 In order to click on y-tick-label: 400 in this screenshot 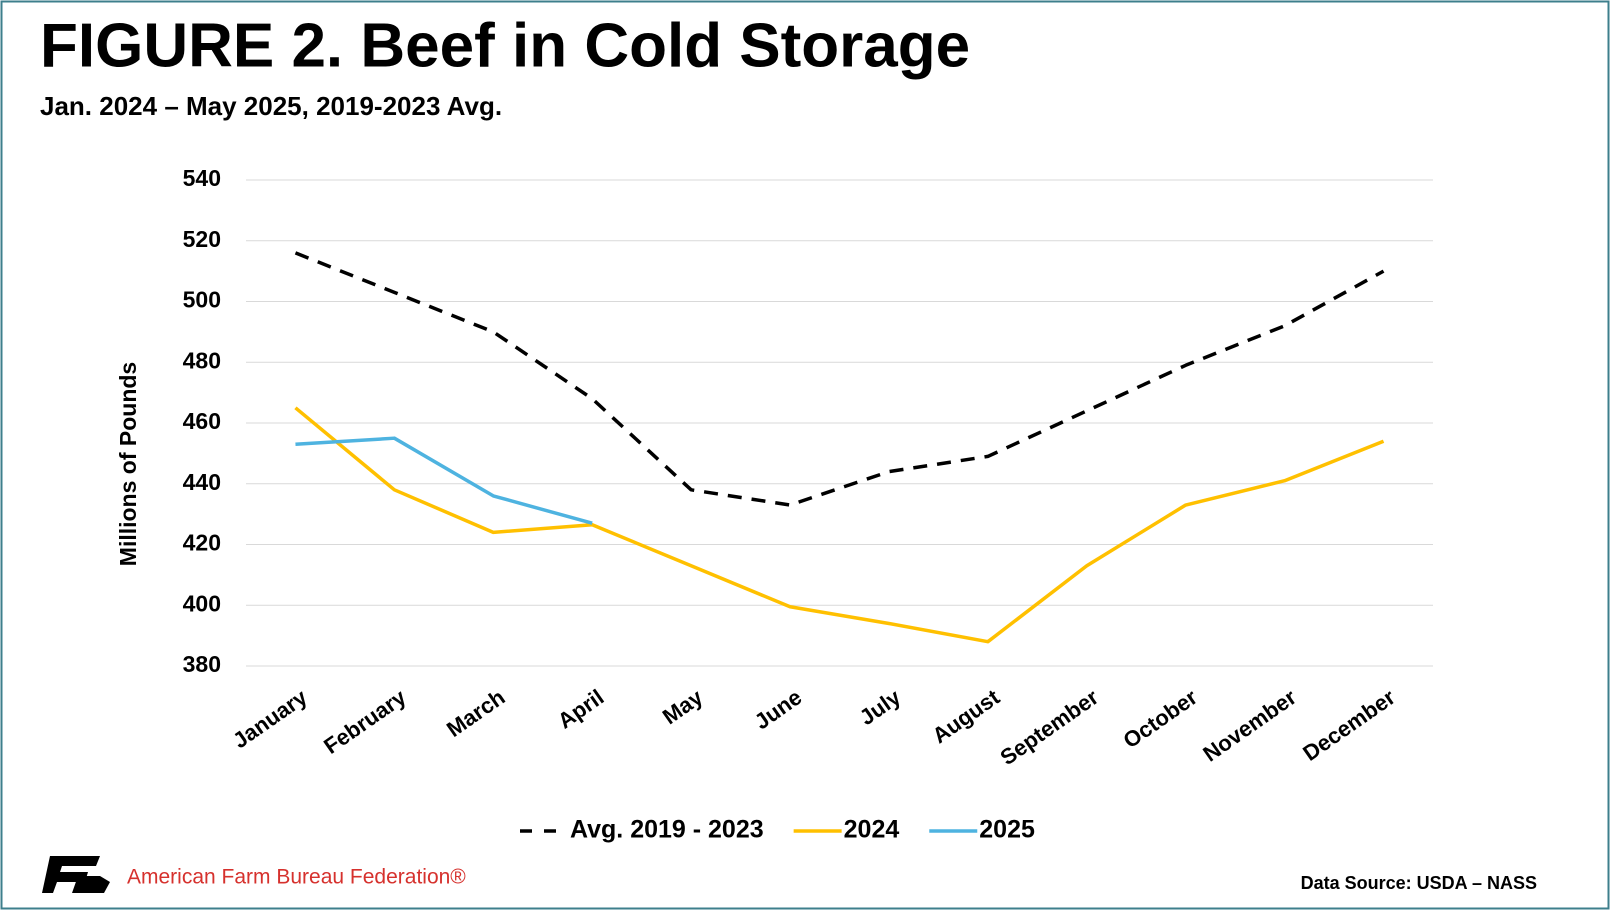, I will do `click(202, 603)`.